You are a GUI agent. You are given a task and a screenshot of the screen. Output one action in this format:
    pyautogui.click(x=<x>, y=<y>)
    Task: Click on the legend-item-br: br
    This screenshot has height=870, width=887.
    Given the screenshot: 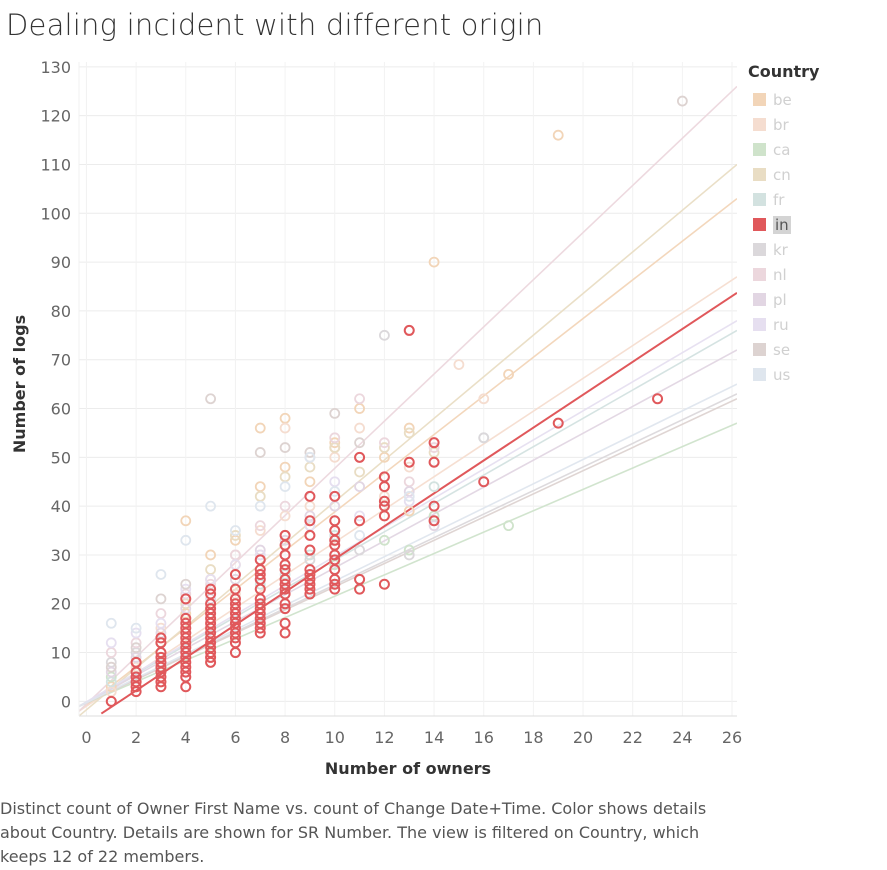 What is the action you would take?
    pyautogui.click(x=783, y=124)
    